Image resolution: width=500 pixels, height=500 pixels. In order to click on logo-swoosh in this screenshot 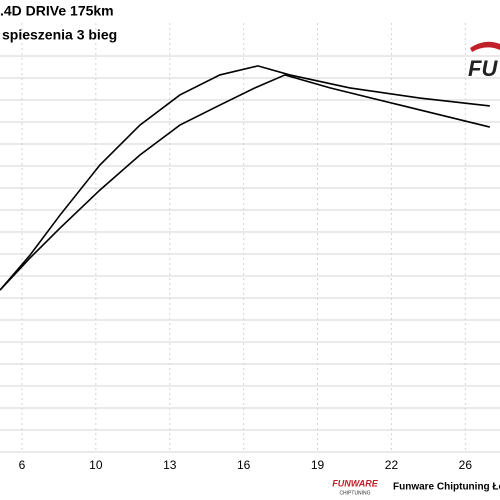, I will do `click(485, 46)`.